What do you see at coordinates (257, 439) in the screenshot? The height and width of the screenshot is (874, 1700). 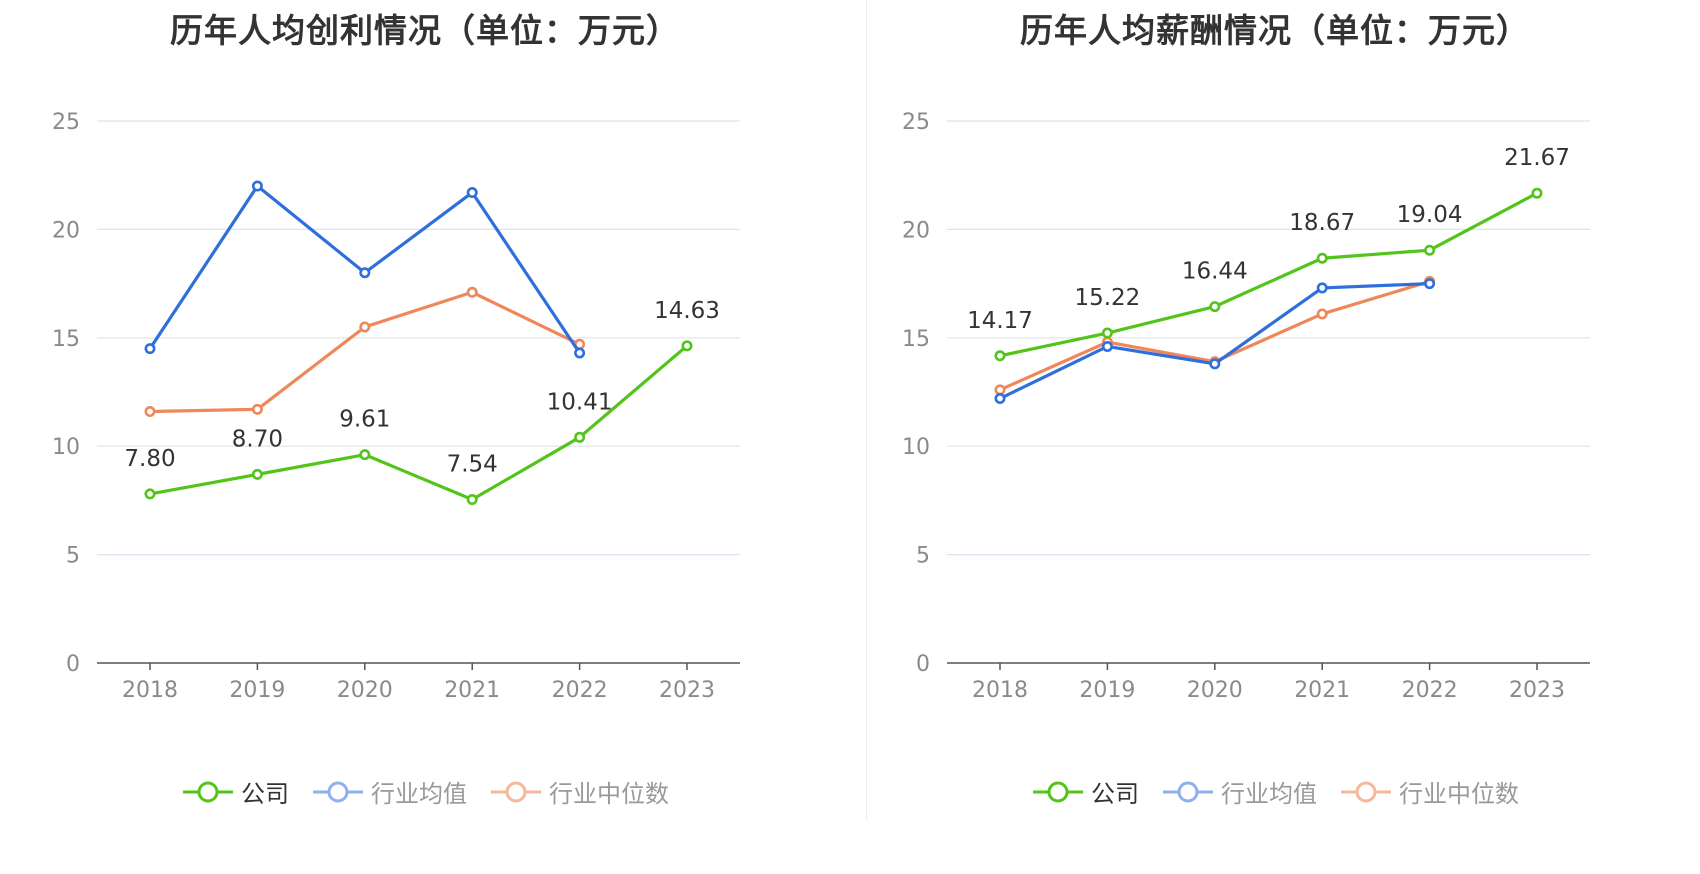 I see `data-label: 8.70` at bounding box center [257, 439].